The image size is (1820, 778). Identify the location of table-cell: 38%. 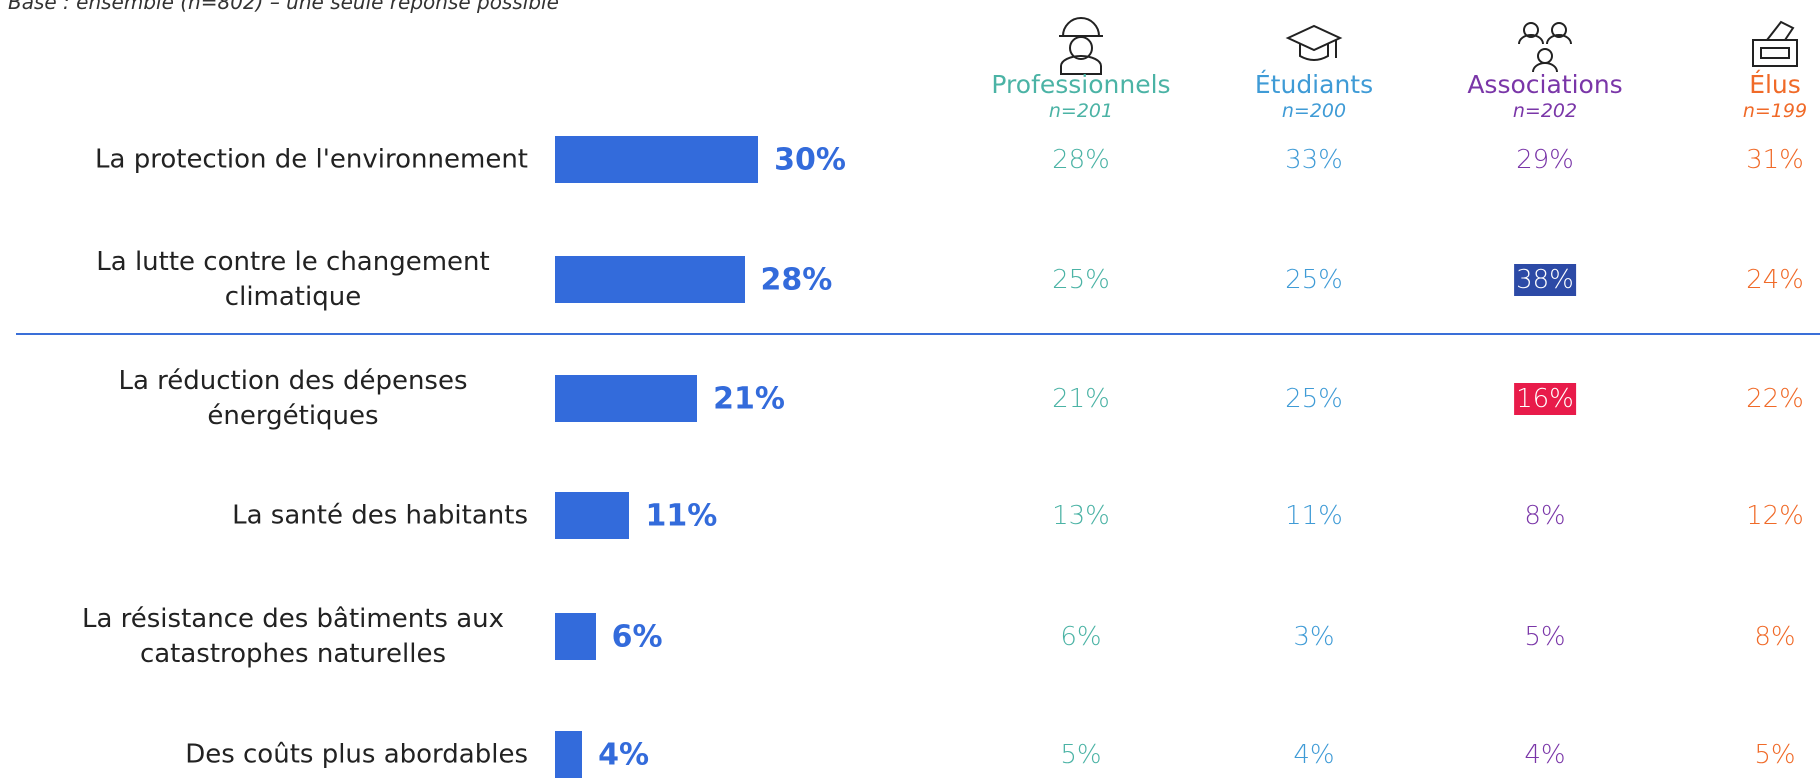
(1545, 280).